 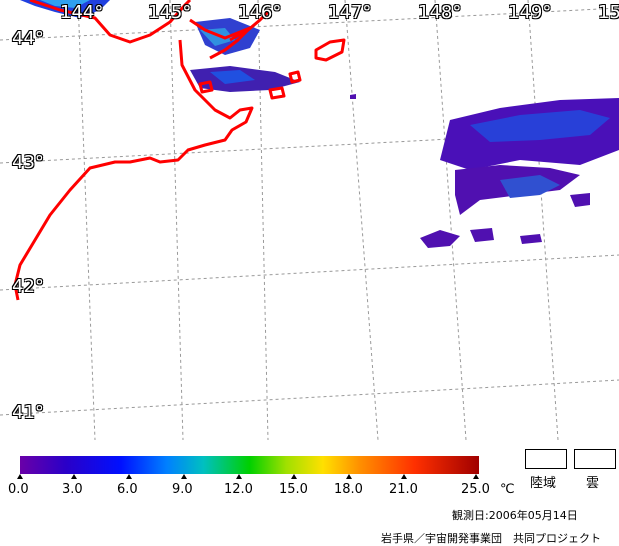 What do you see at coordinates (127, 489) in the screenshot?
I see `colorbar-tick-label: 6.0` at bounding box center [127, 489].